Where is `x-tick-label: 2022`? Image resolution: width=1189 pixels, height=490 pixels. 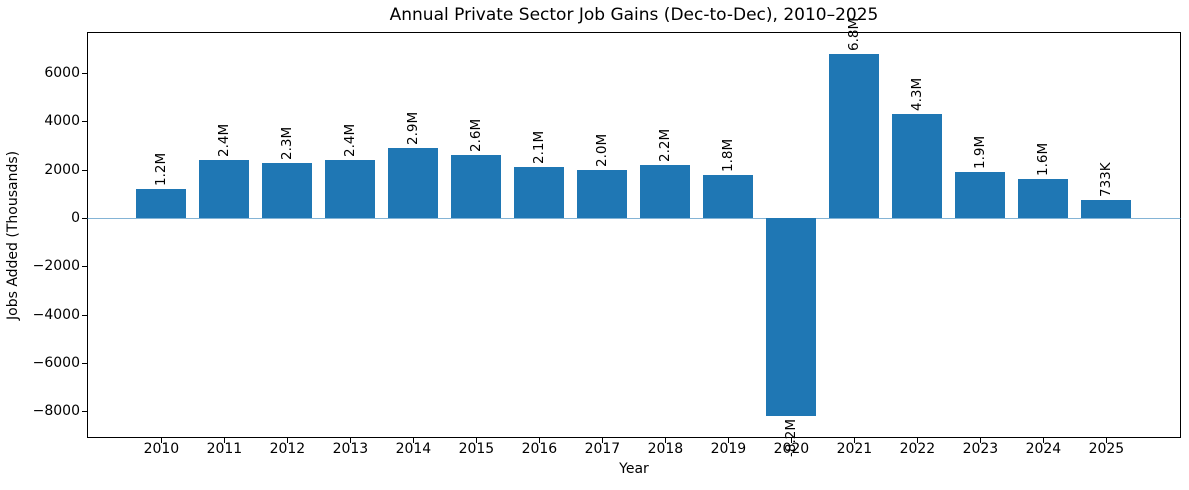 x-tick-label: 2022 is located at coordinates (917, 449).